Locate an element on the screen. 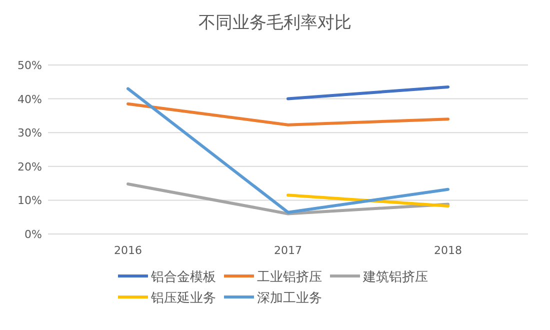 The image size is (550, 330). chart-title: 不同业务毛利率对比 is located at coordinates (275, 23).